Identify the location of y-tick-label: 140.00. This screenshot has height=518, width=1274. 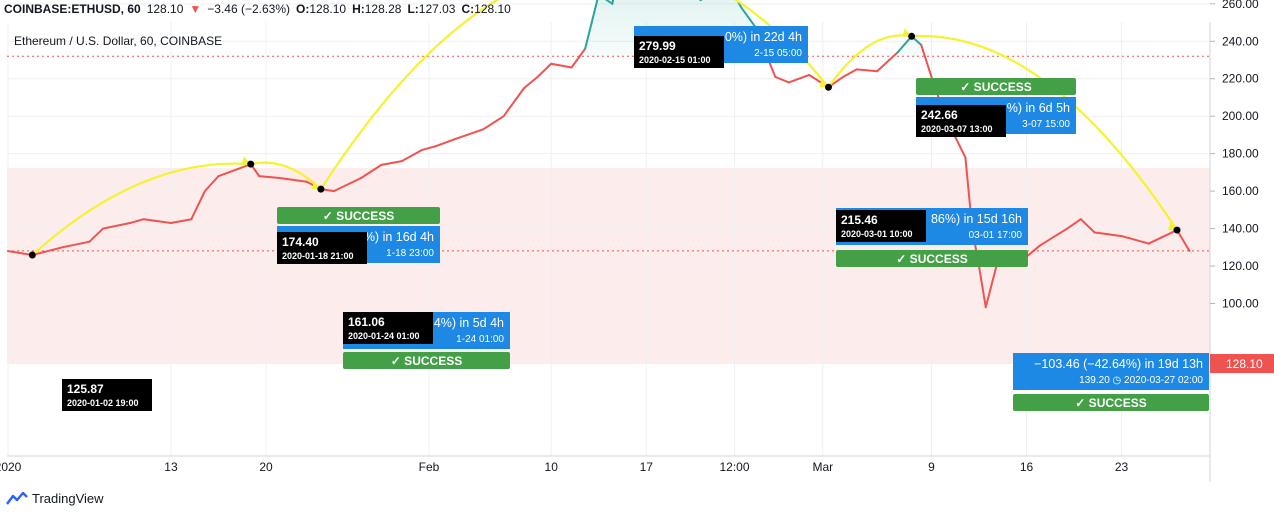
(1240, 229).